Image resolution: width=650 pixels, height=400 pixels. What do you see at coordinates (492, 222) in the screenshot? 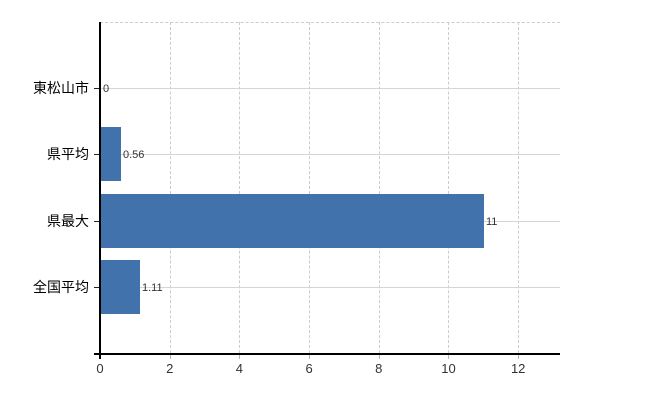
I see `bar-value-label: 11` at bounding box center [492, 222].